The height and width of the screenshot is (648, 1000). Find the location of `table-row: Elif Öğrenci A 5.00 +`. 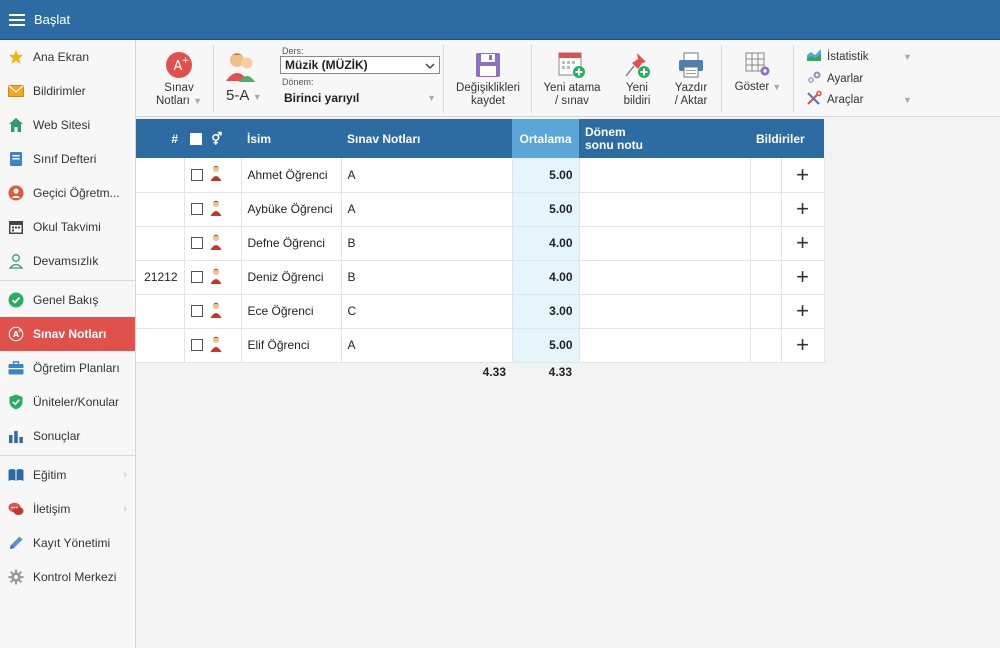

table-row: Elif Öğrenci A 5.00 + is located at coordinates (480, 345).